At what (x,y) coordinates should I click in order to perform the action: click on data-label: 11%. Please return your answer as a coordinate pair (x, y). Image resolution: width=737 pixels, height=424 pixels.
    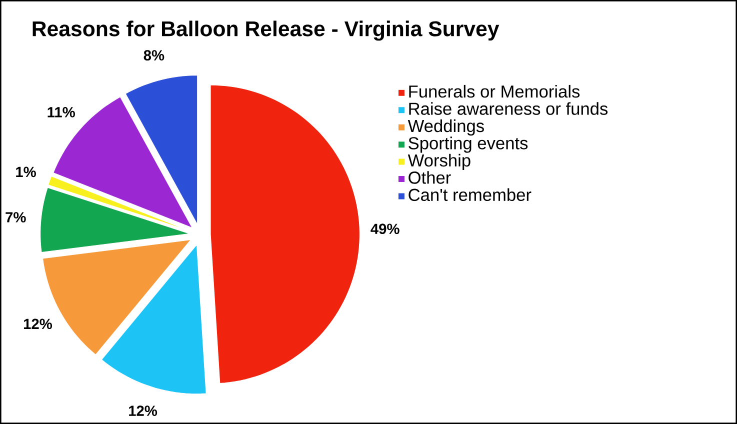
    Looking at the image, I should click on (61, 112).